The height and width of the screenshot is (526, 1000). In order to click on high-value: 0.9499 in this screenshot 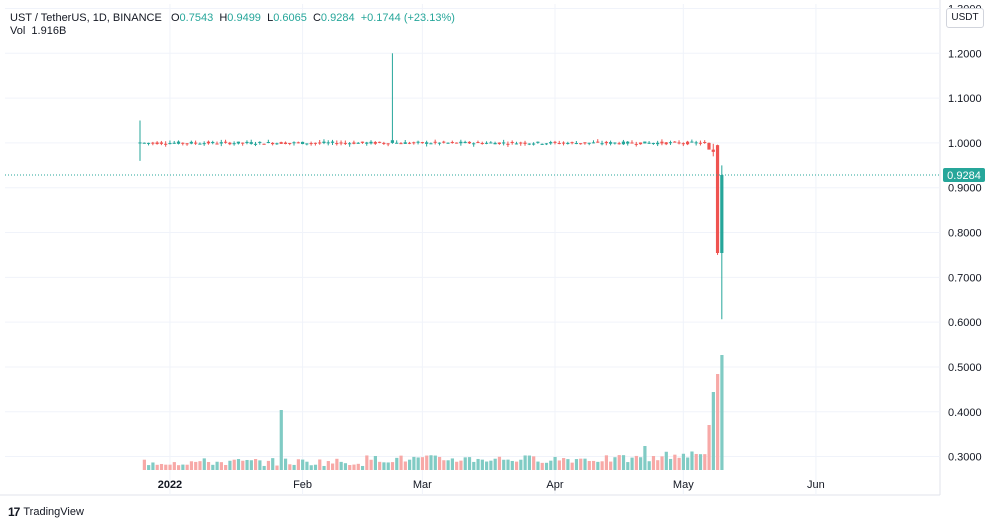, I will do `click(244, 18)`.